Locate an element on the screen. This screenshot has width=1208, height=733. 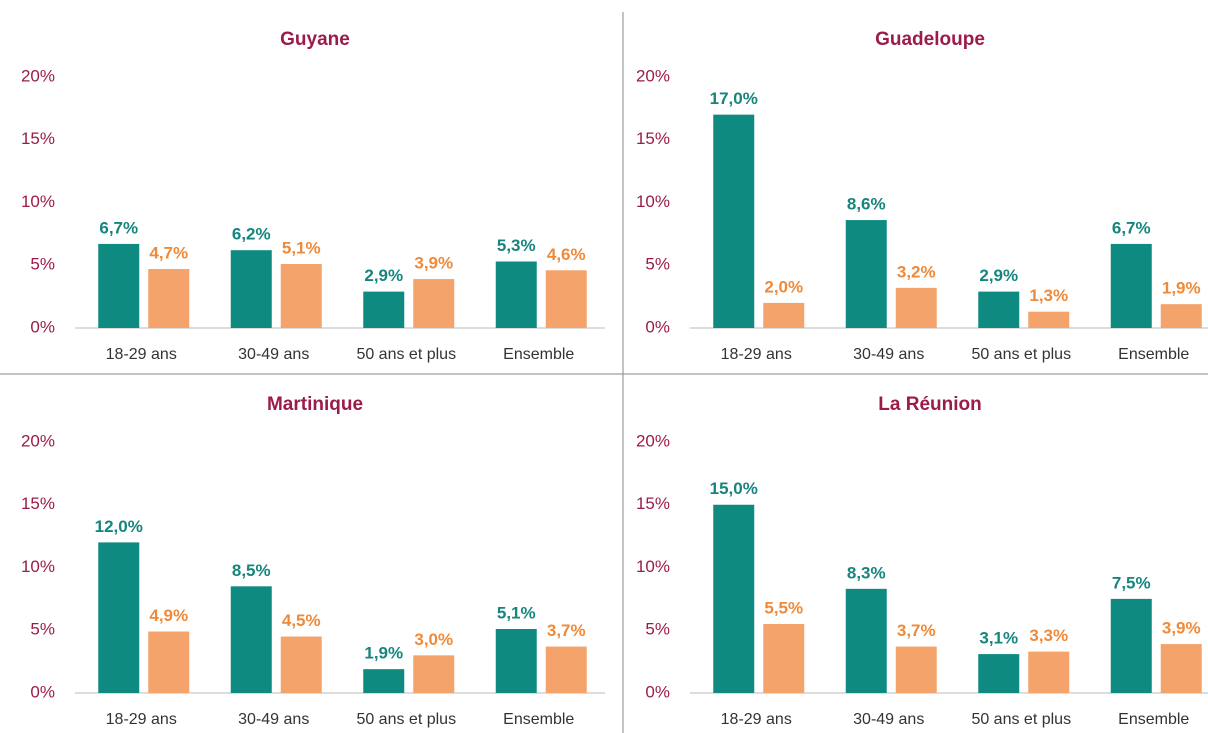
value-label: 5,3% is located at coordinates (516, 245).